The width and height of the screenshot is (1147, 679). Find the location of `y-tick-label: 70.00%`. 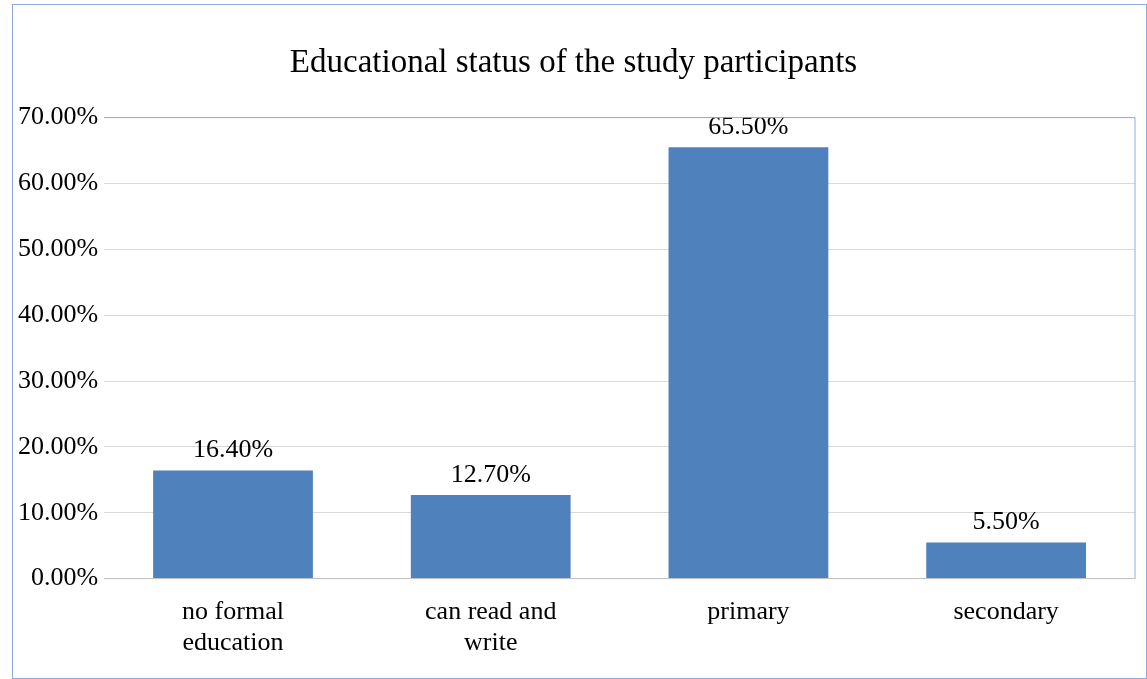

y-tick-label: 70.00% is located at coordinates (58, 116).